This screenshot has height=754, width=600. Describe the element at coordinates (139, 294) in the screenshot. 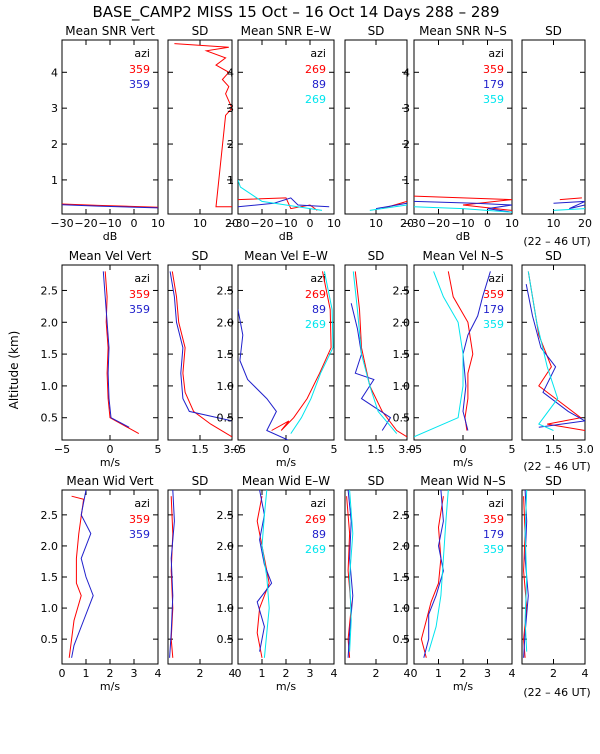

I see `panel-2-1-legend-0: 359` at that location.